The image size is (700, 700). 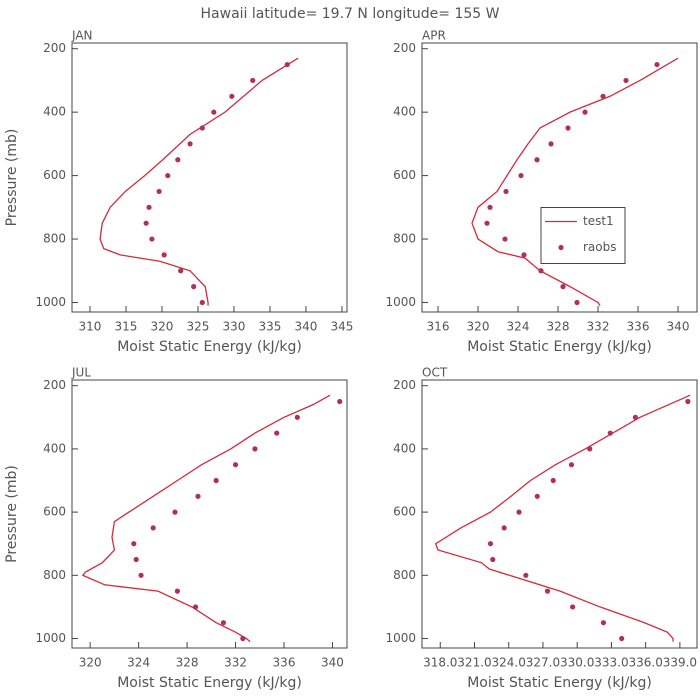 What do you see at coordinates (577, 663) in the screenshot?
I see `x-tick-label: 330.0` at bounding box center [577, 663].